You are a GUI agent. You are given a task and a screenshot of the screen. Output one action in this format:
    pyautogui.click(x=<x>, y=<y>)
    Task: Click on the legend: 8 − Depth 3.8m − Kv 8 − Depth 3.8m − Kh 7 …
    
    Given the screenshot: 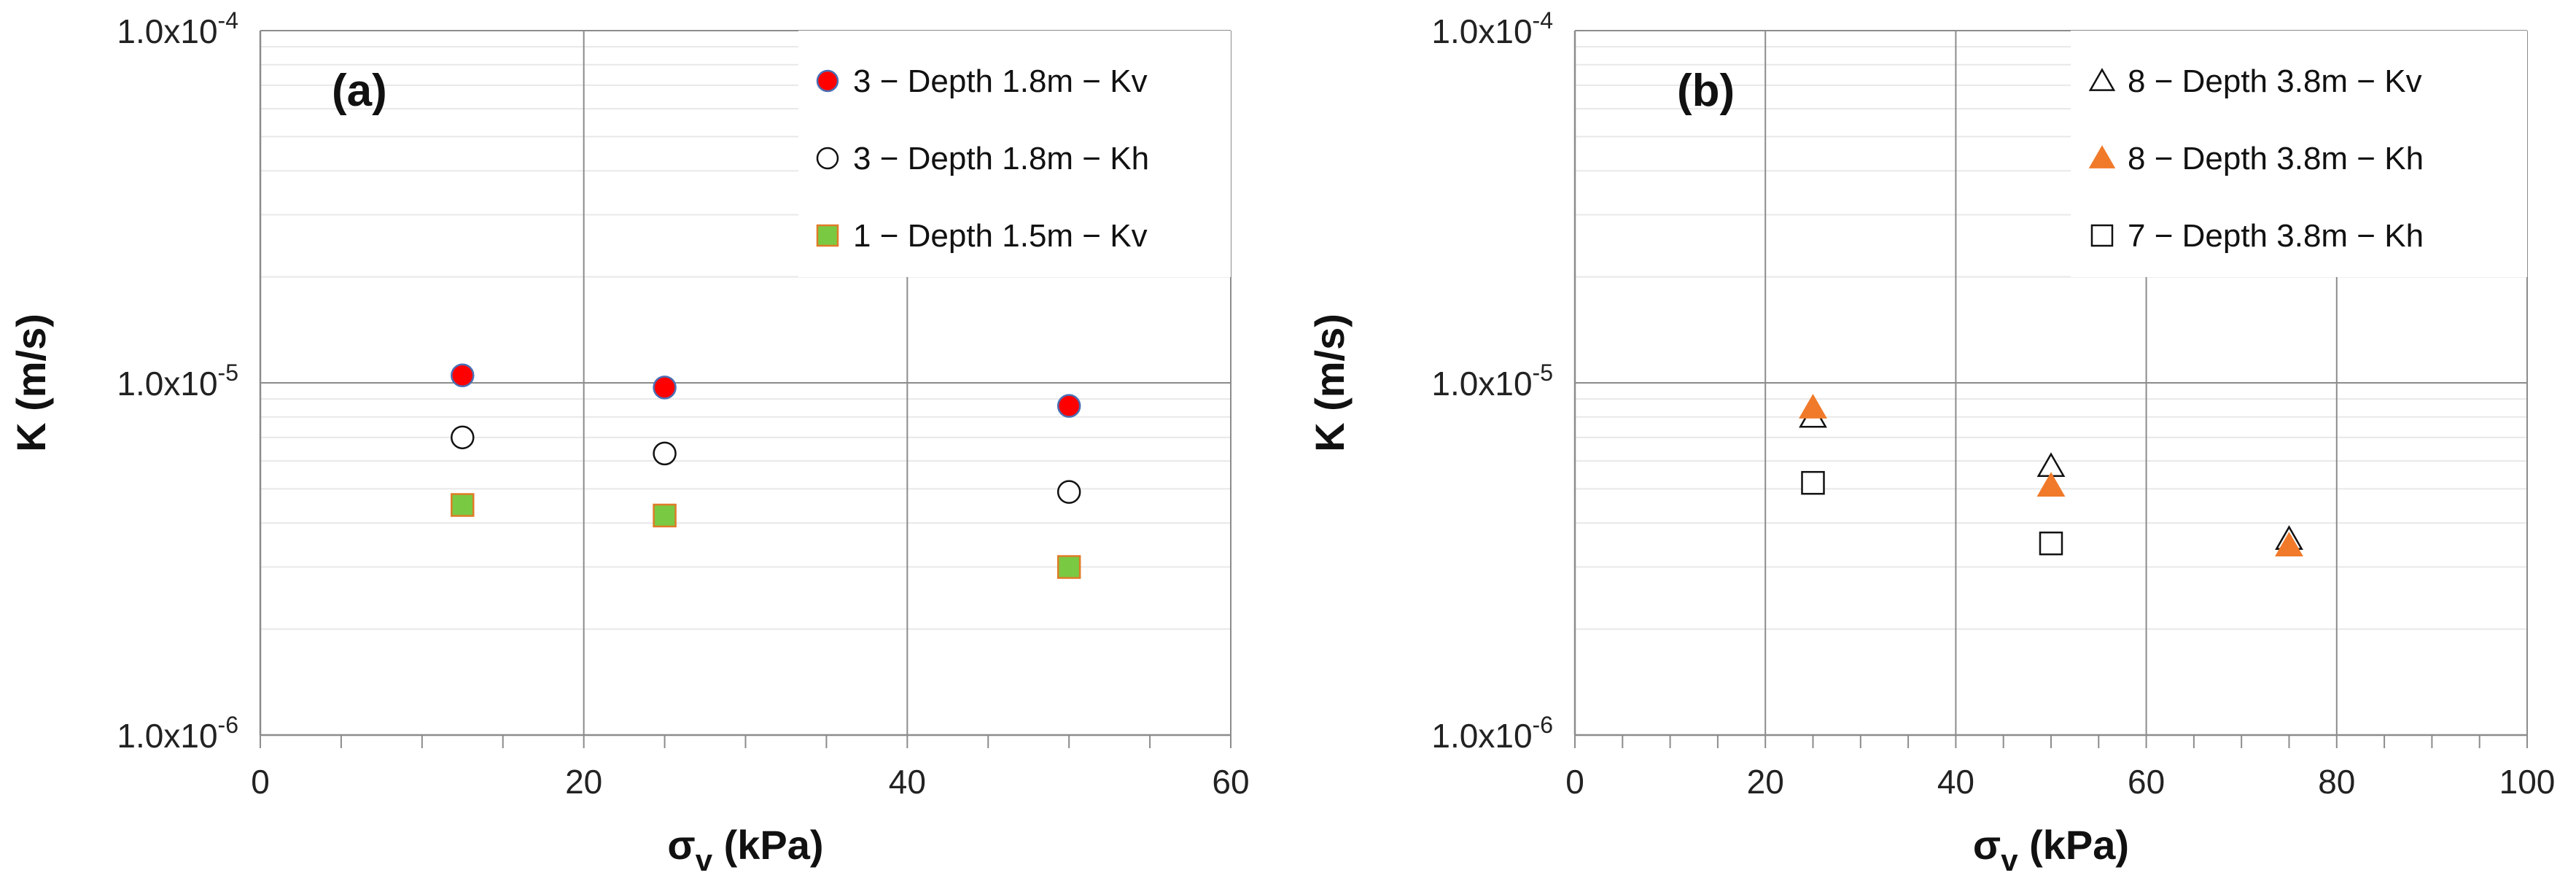 What is the action you would take?
    pyautogui.click(x=2299, y=154)
    